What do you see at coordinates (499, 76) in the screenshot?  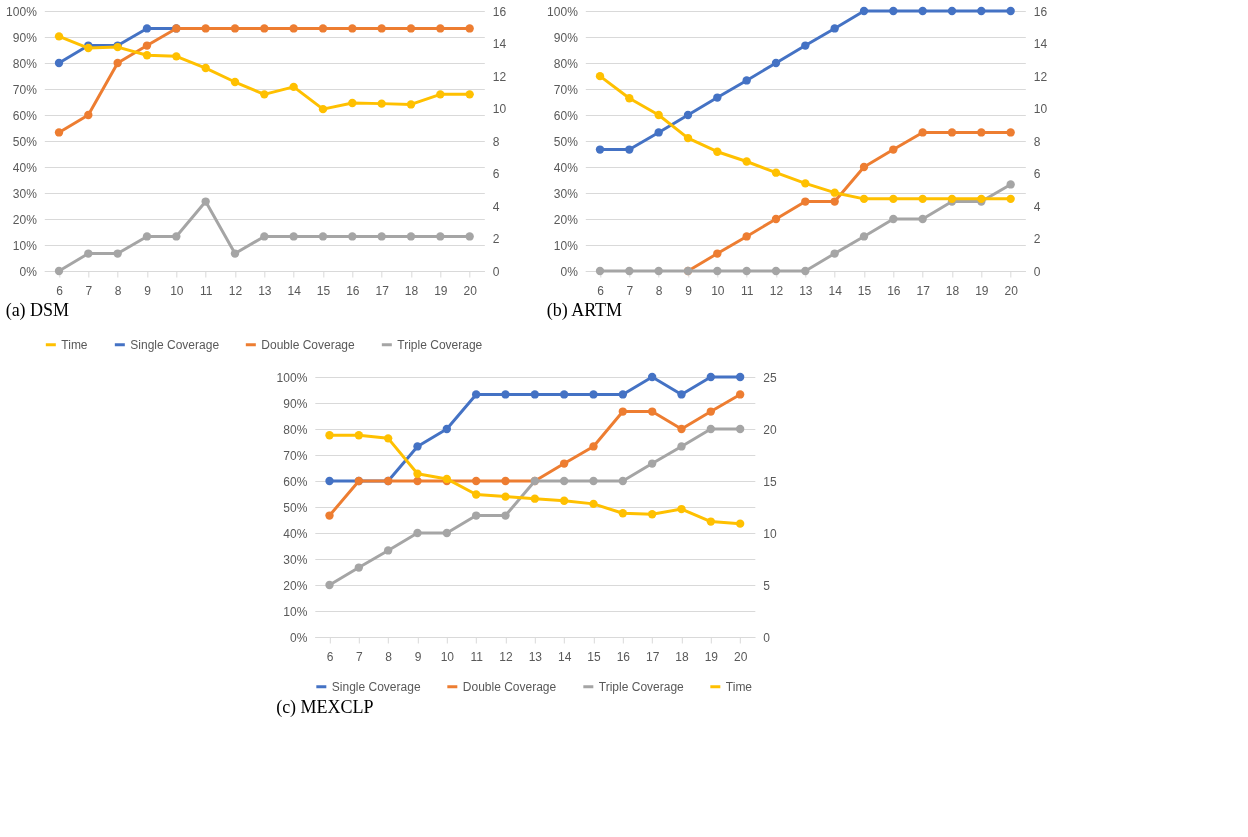 I see `y2-tick-label: 12` at bounding box center [499, 76].